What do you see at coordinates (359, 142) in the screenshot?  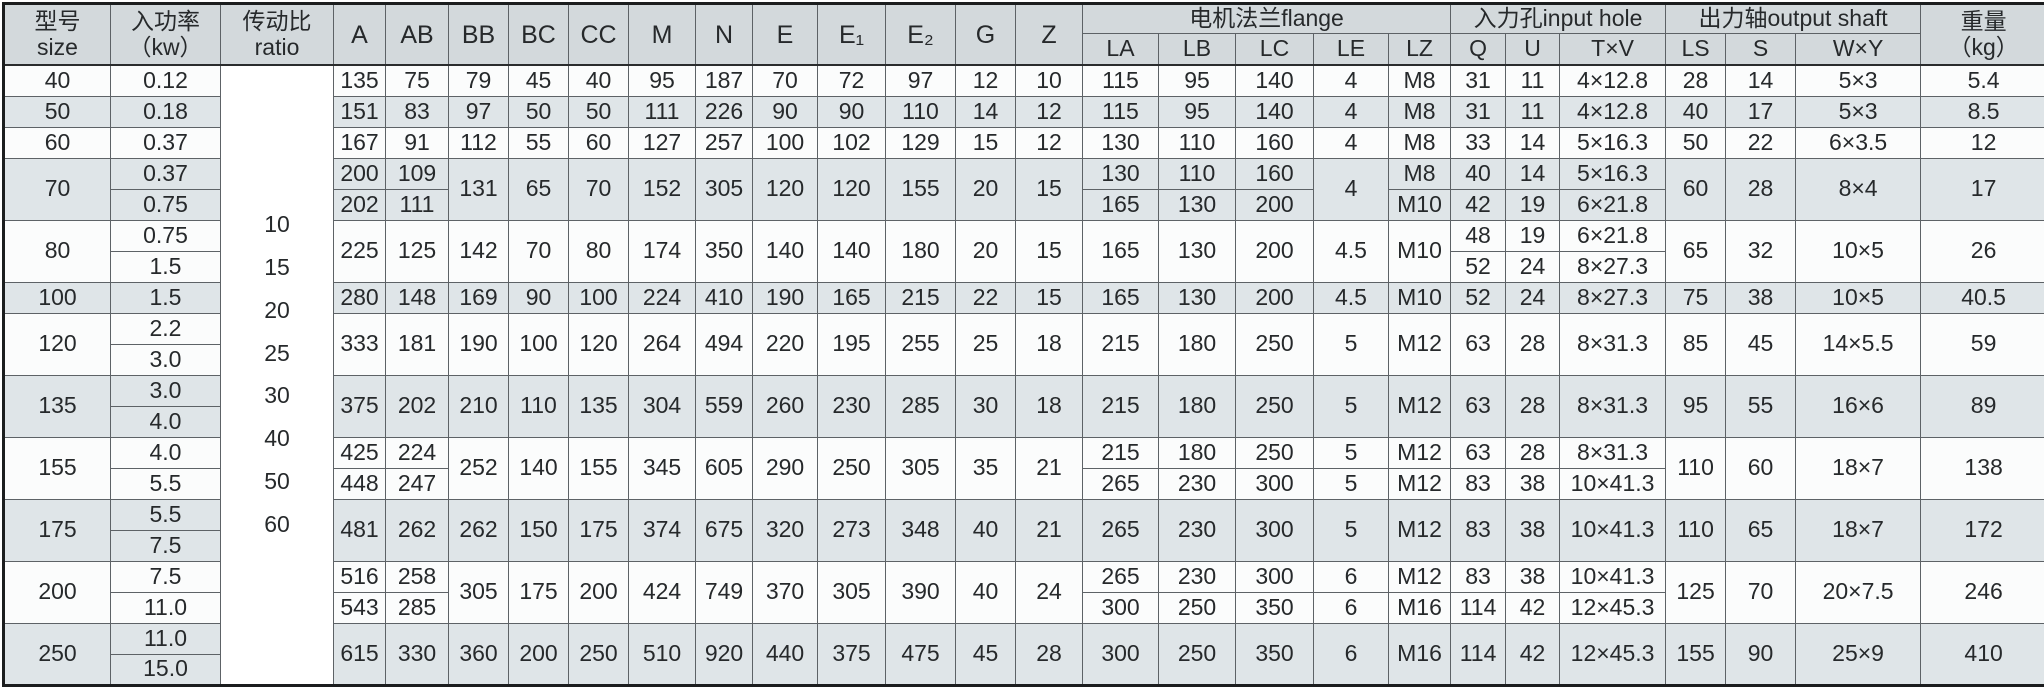 I see `table-cell: 167` at bounding box center [359, 142].